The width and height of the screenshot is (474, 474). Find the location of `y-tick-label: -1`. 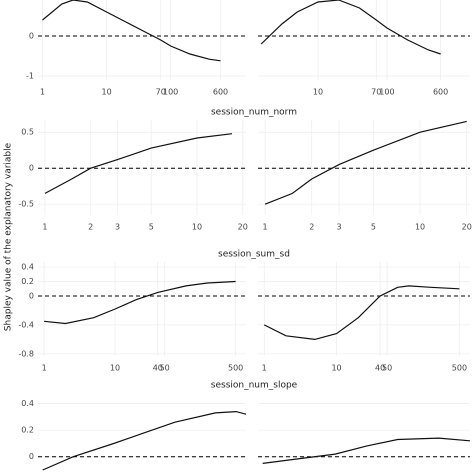

y-tick-label: -1 is located at coordinates (30, 76).